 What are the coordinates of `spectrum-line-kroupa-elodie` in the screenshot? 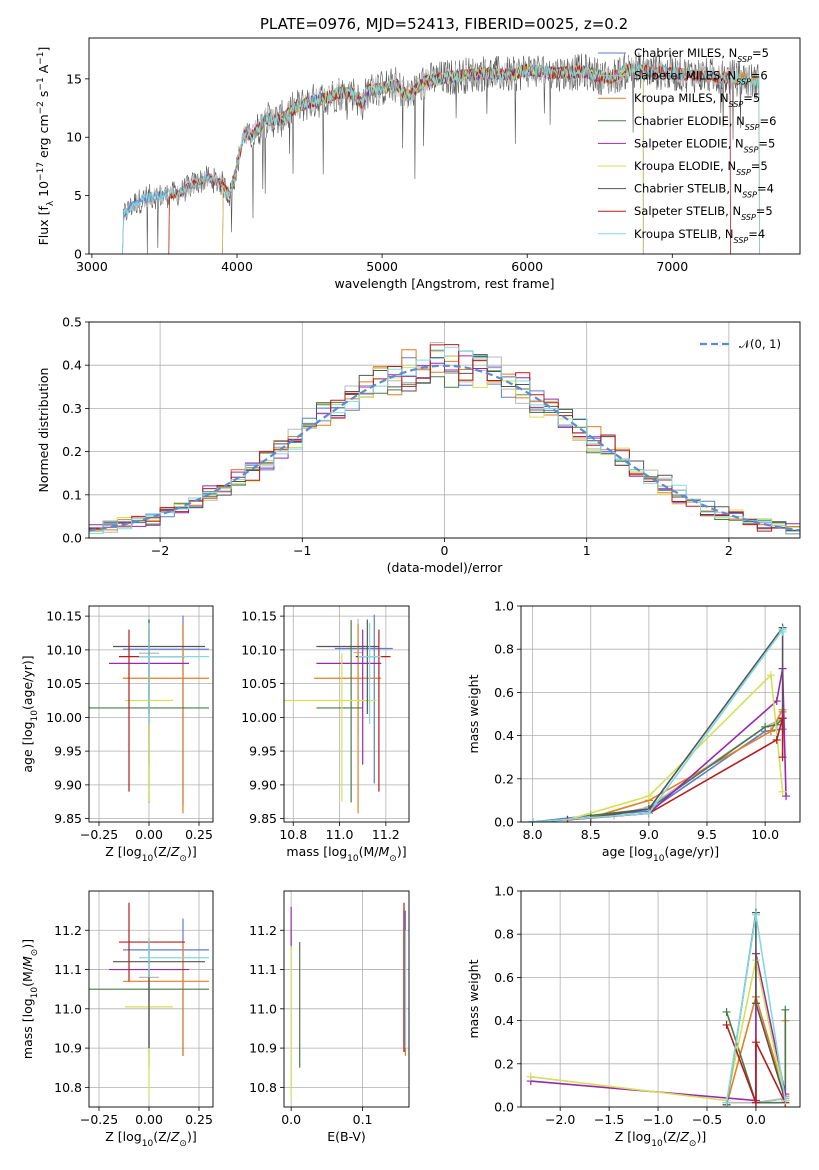 It's located at (433, 158).